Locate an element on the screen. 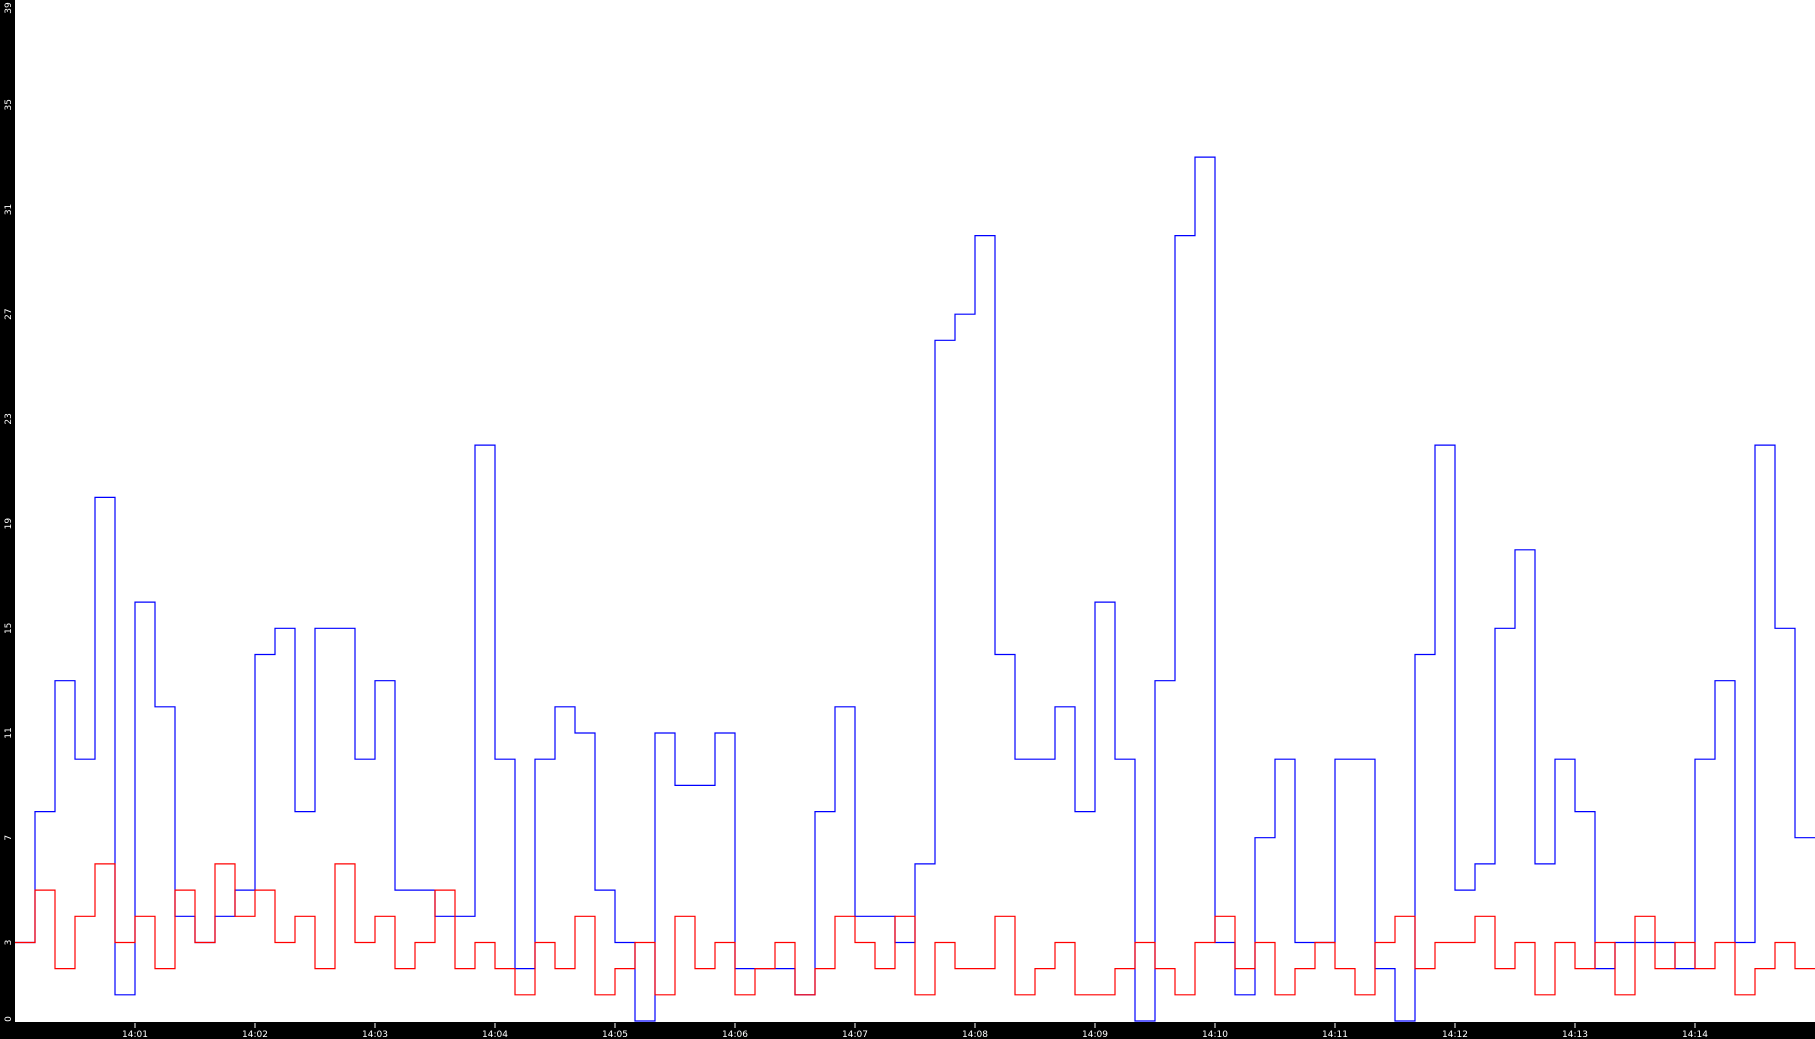 The image size is (1815, 1039). x-tick-label: 14:04 is located at coordinates (495, 1034).